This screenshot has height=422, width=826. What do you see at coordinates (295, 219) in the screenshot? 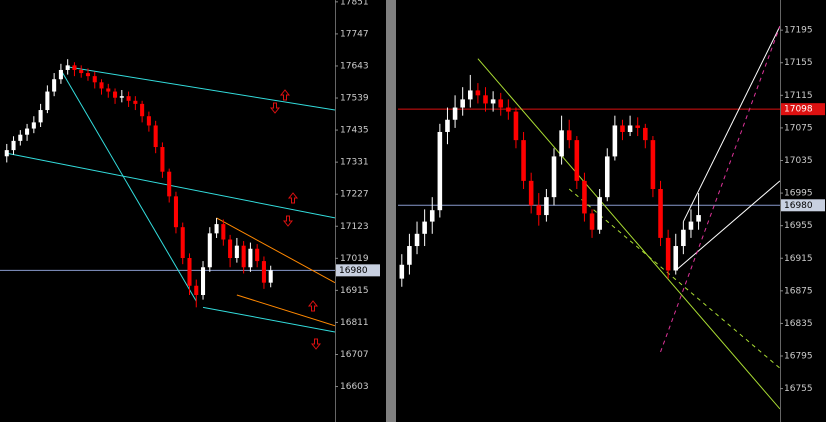
I see `signal-arrows` at bounding box center [295, 219].